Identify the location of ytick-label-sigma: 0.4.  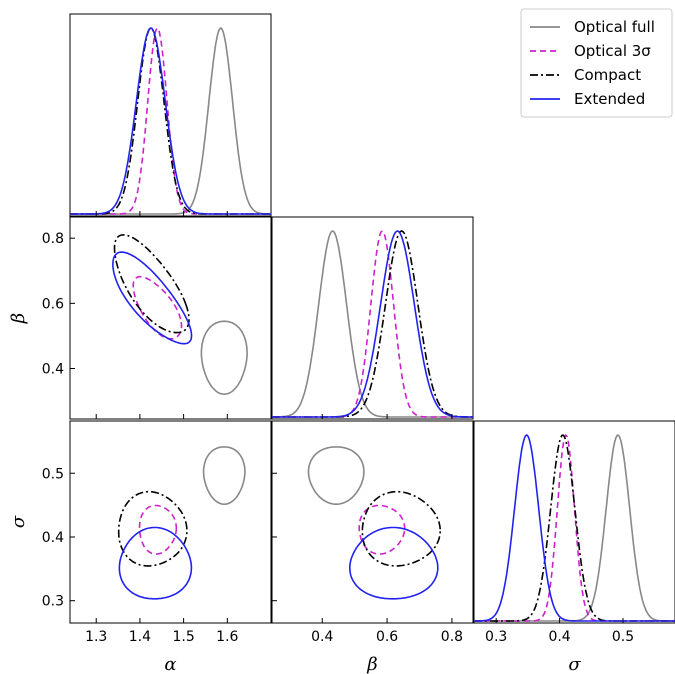
(53, 538).